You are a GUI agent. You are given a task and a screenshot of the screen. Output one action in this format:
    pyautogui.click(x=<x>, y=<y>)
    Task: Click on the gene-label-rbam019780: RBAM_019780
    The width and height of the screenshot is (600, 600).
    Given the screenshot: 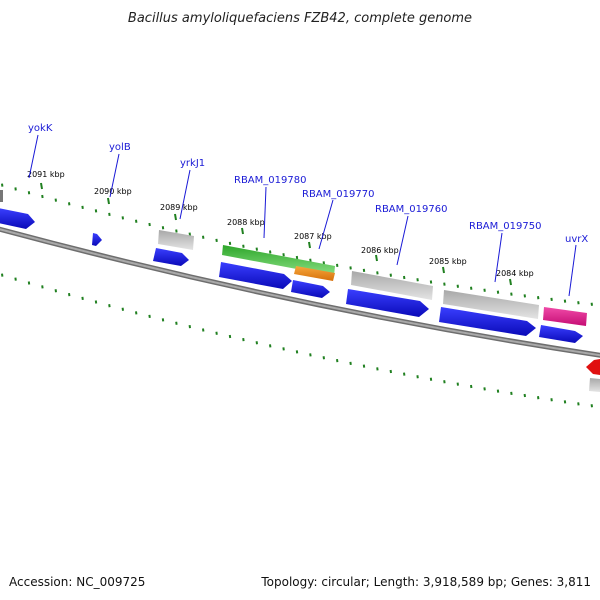 What is the action you would take?
    pyautogui.click(x=270, y=180)
    